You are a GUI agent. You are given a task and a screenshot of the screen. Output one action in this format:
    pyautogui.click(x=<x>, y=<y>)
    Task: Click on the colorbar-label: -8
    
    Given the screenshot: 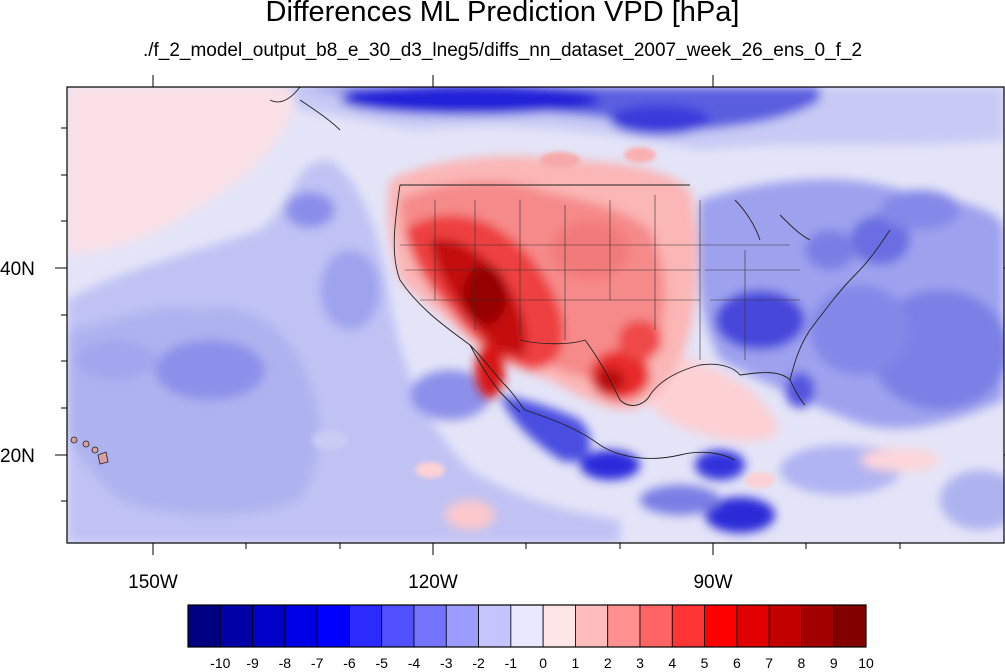 What is the action you would take?
    pyautogui.click(x=285, y=663)
    